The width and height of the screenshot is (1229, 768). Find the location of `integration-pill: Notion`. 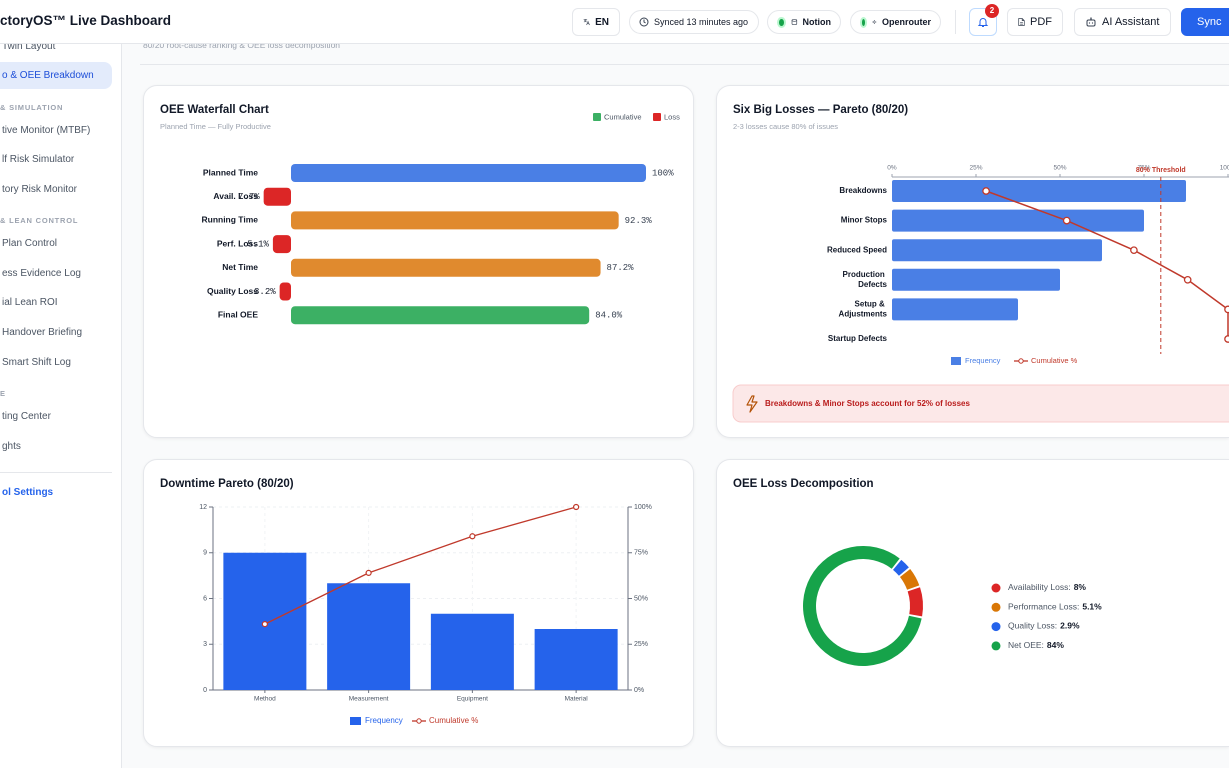

integration-pill: Notion is located at coordinates (804, 22).